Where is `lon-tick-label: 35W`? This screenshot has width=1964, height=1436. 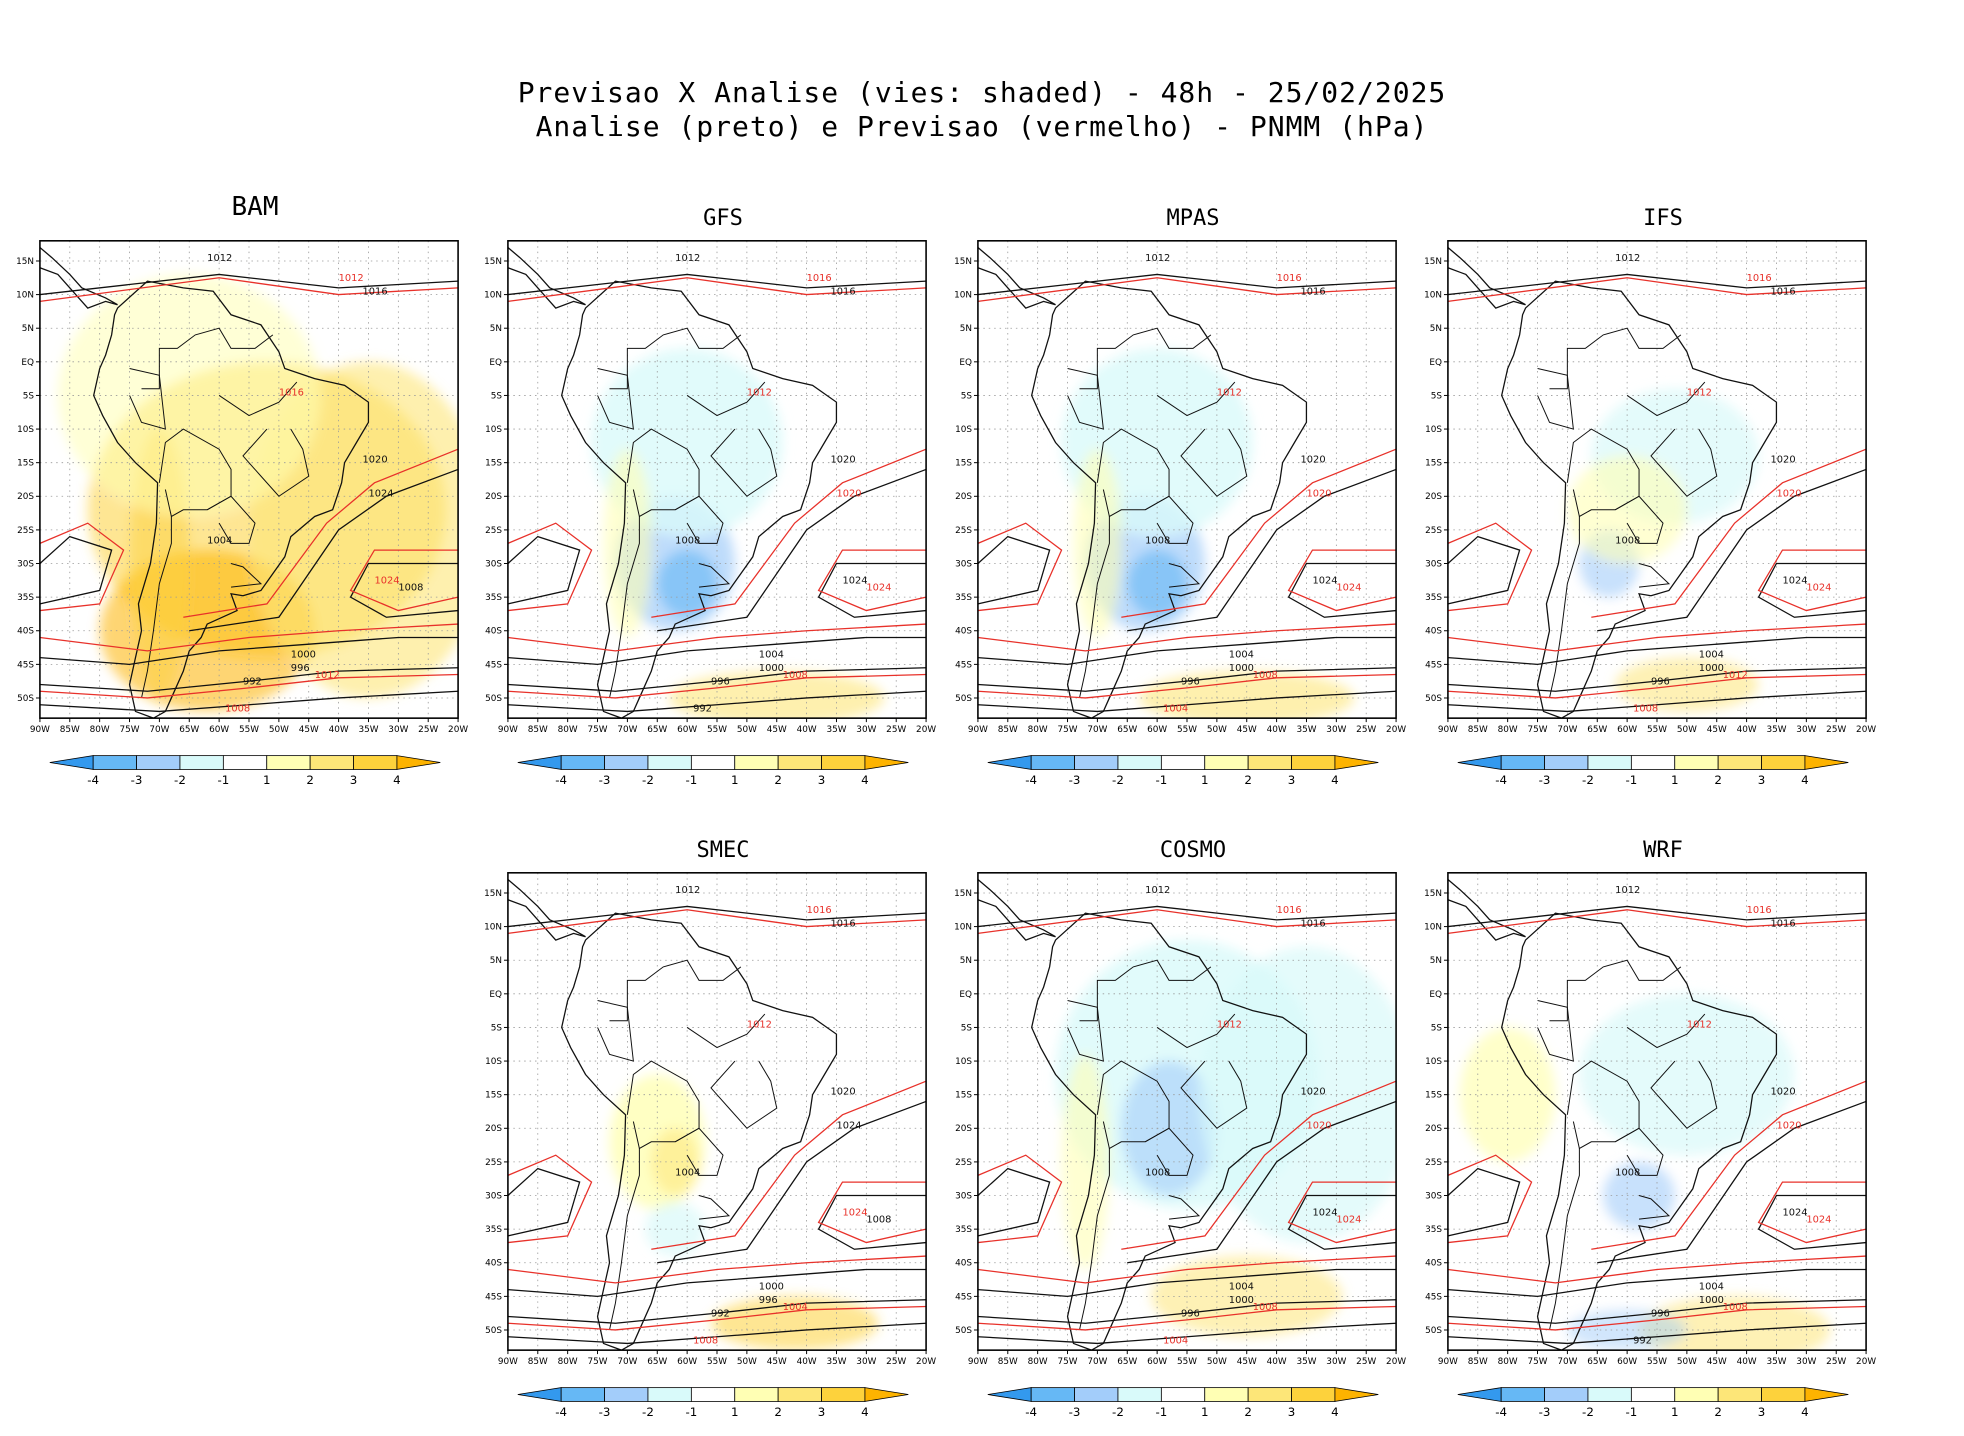
lon-tick-label: 35W is located at coordinates (1306, 730).